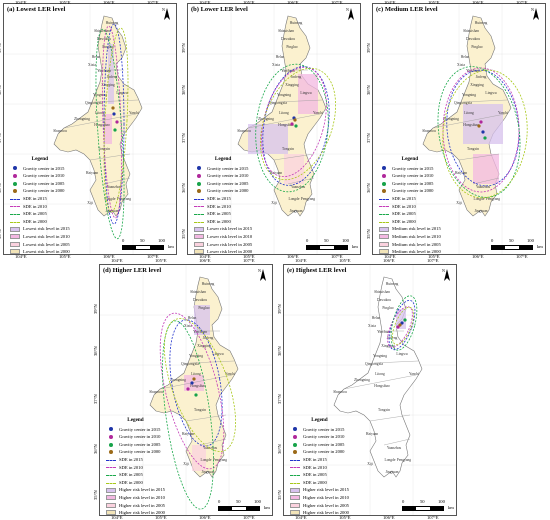 The height and width of the screenshot is (520, 550). What do you see at coordinates (522, 2) in the screenshot?
I see `lon-tick-label: 107°E` at bounding box center [522, 2].